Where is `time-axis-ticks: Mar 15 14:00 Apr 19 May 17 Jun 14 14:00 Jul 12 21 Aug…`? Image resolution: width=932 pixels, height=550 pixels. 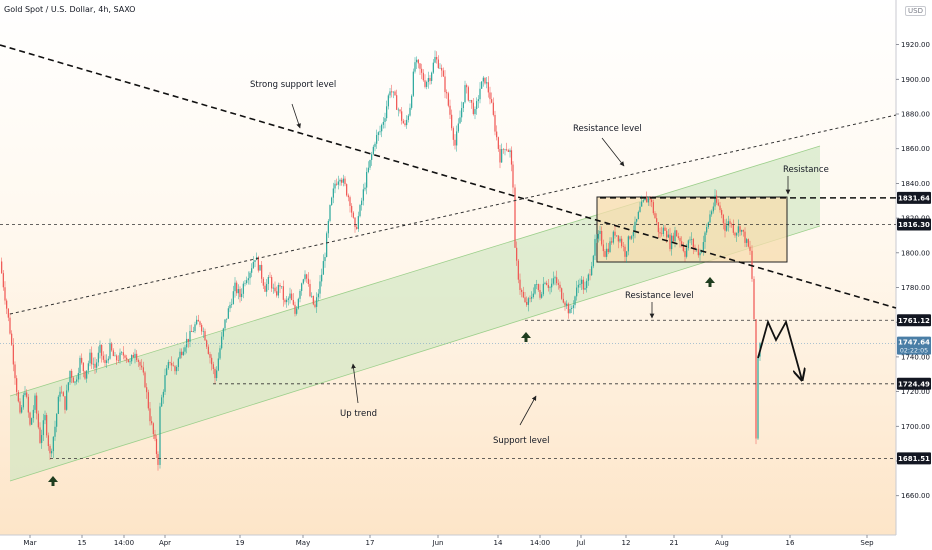
time-axis-ticks: Mar 15 14:00 Apr 19 May 17 Jun 14 14:00 Jul 12 21 Aug… is located at coordinates (448, 541).